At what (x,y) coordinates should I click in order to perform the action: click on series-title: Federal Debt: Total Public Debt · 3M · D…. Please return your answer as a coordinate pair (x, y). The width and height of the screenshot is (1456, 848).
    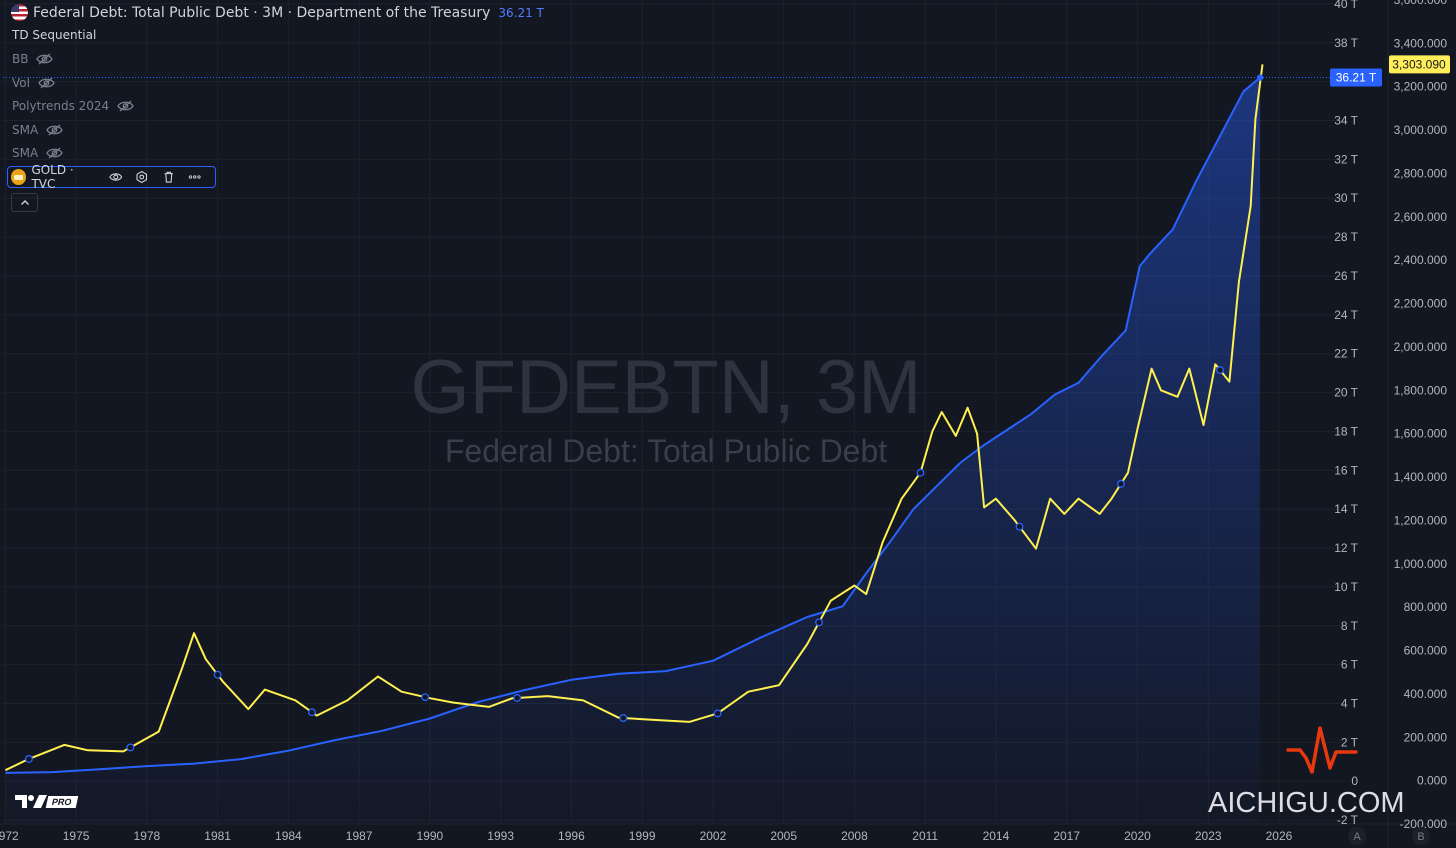
    Looking at the image, I should click on (262, 12).